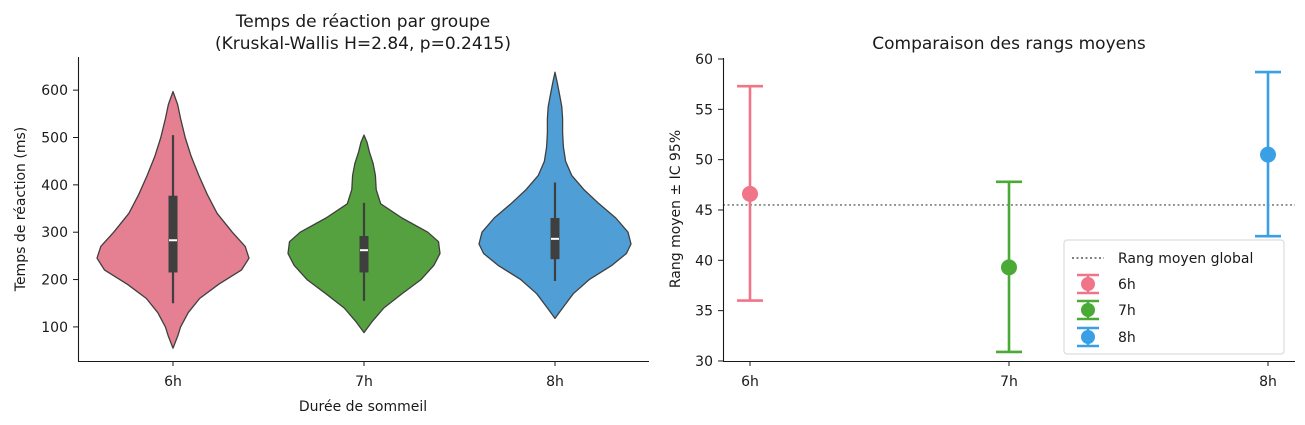 This screenshot has width=1305, height=425. I want to click on legend: Rang moyen global 6h 7h 8h, so click(1174, 297).